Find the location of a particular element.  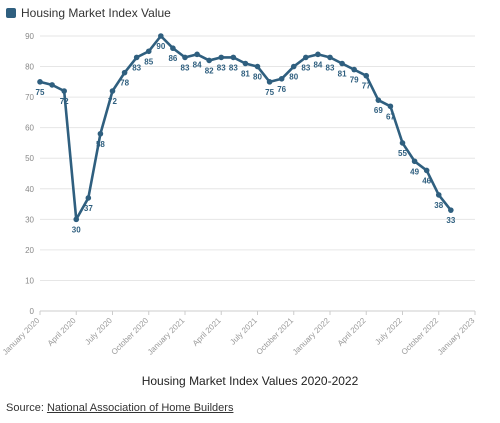

chart-legend: Housing Market Index Value is located at coordinates (88, 13).